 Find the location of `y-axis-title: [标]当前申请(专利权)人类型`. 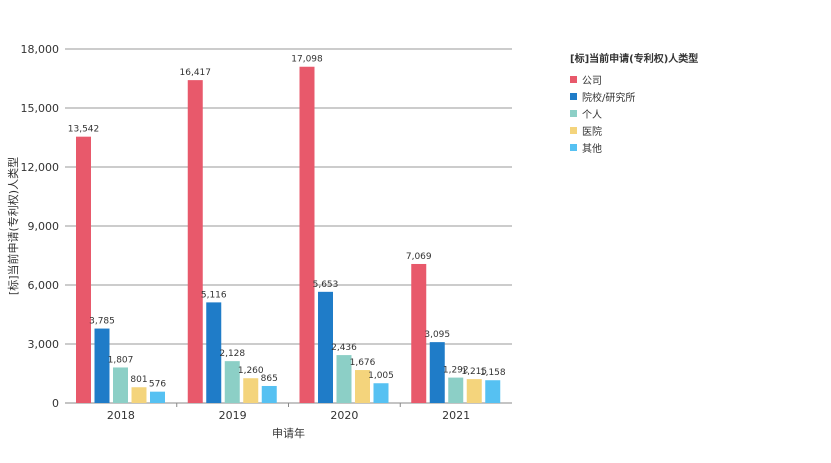

y-axis-title: [标]当前申请(专利权)人类型 is located at coordinates (13, 226).